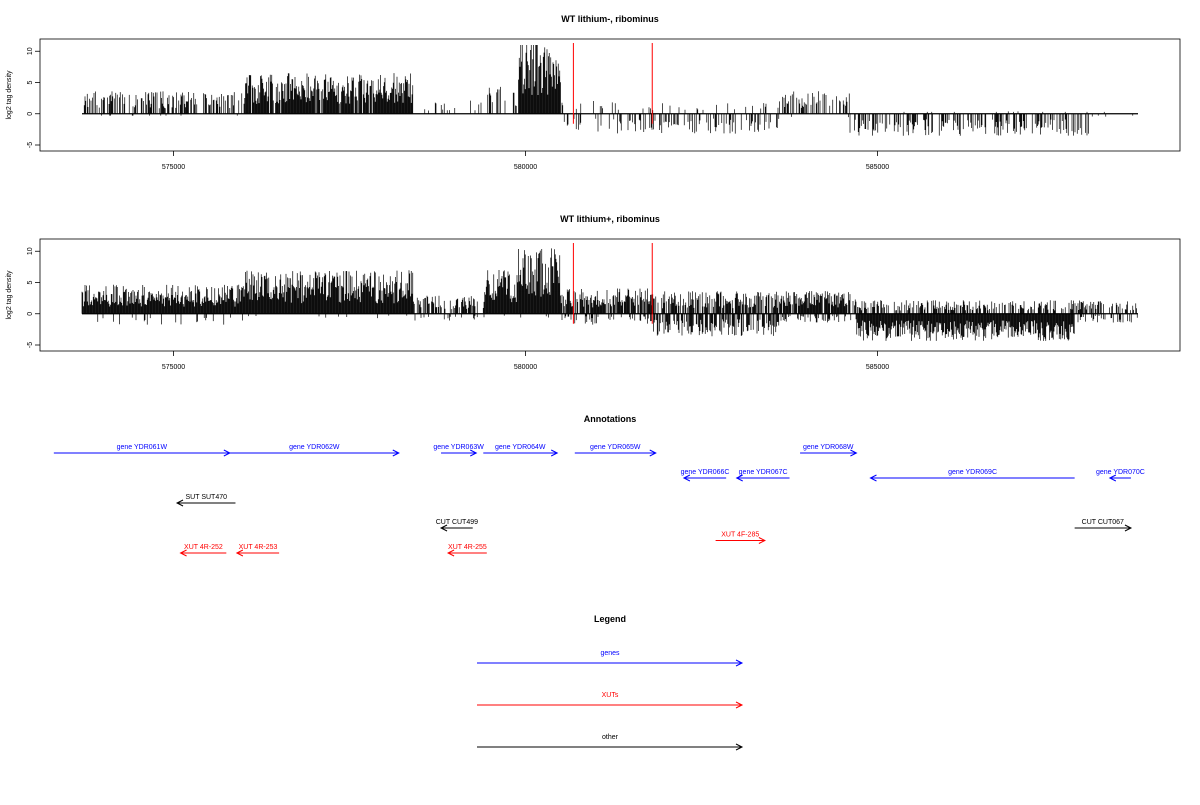 This screenshot has height=805, width=1200. I want to click on feature-label: gene YDR061W, so click(142, 447).